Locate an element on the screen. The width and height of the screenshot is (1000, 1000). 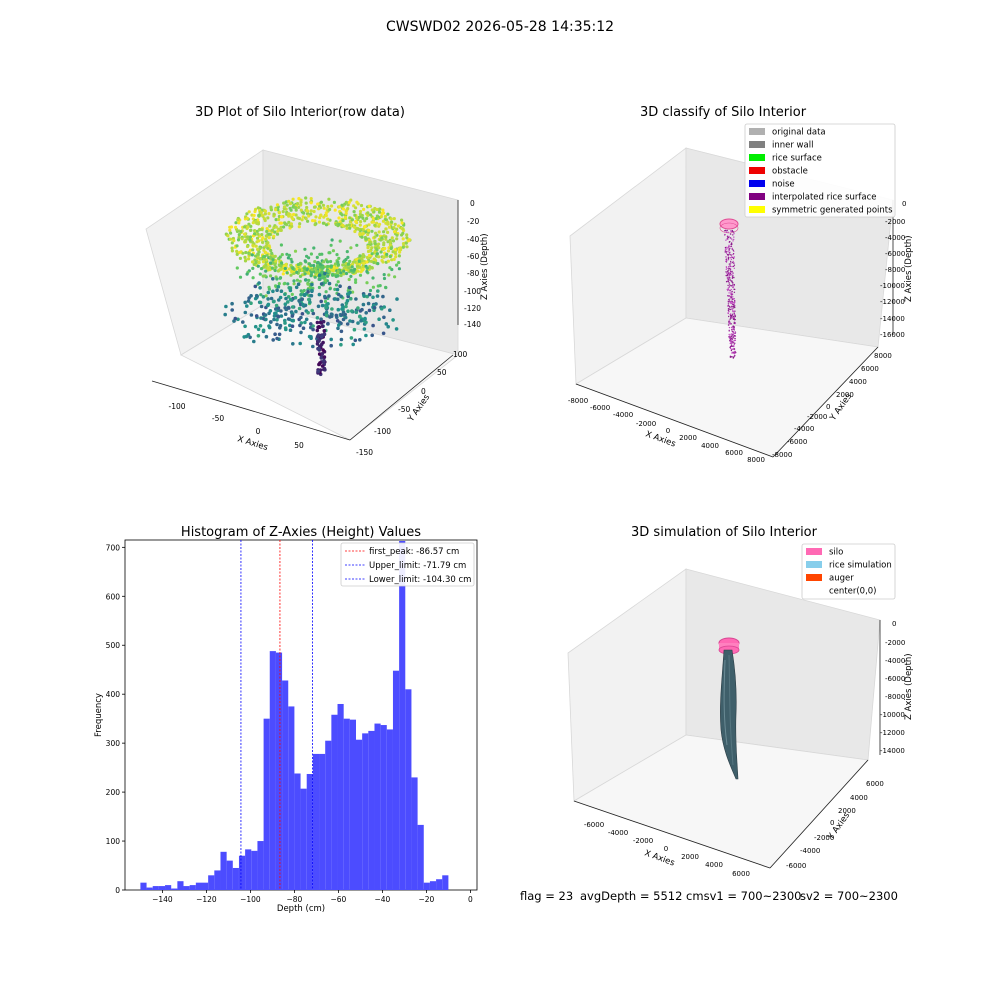
legend-swatch-noise is located at coordinates (757, 183).